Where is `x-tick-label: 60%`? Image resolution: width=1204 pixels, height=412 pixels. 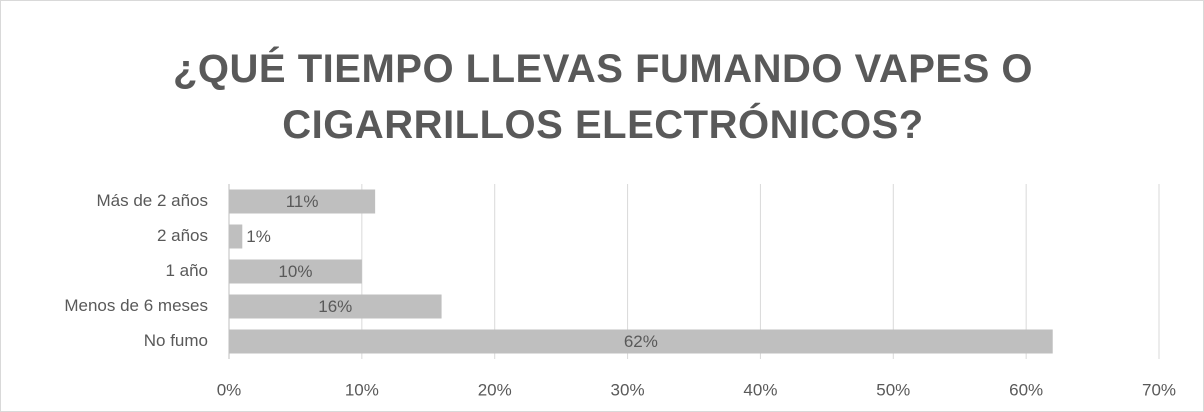 x-tick-label: 60% is located at coordinates (1026, 389).